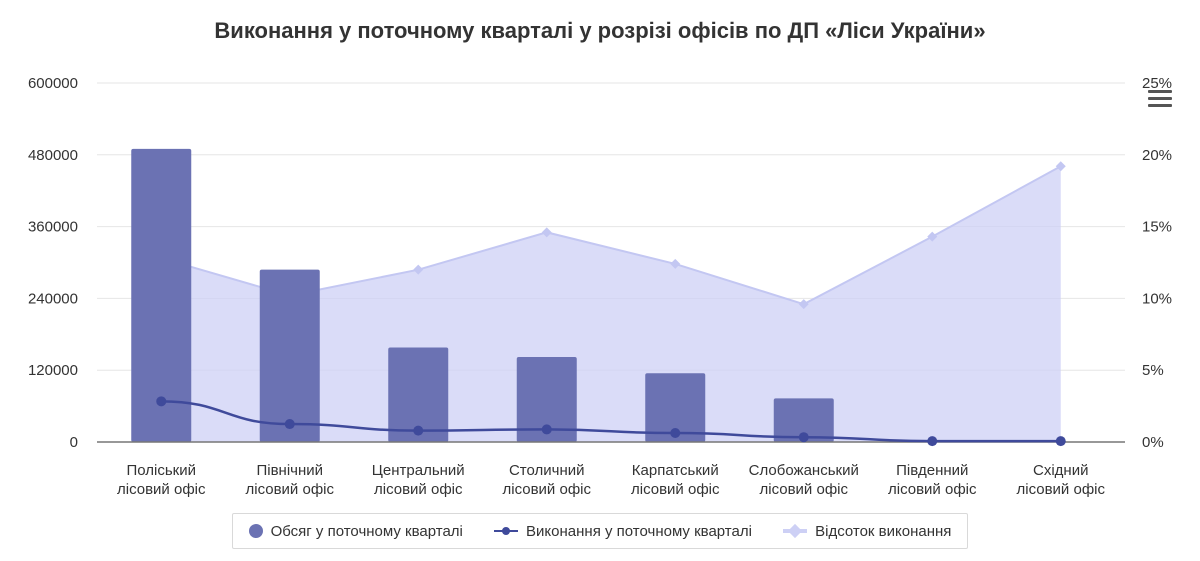 The image size is (1200, 561). Describe the element at coordinates (1153, 442) in the screenshot. I see `y-right-tick-label: 0%` at that location.